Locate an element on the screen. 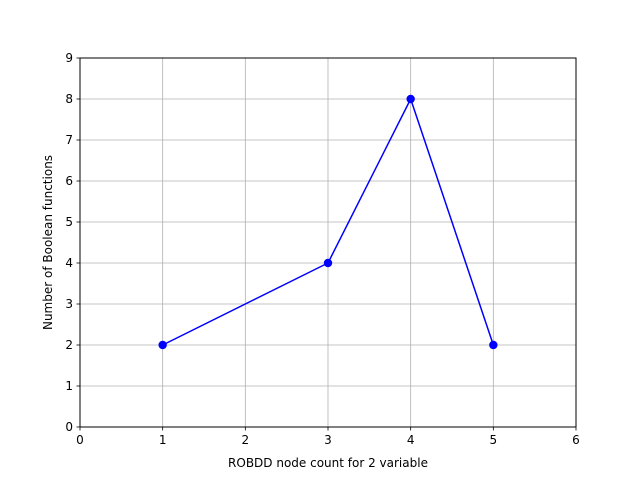  y-axis-label: Number of Boolean functions is located at coordinates (48, 242).